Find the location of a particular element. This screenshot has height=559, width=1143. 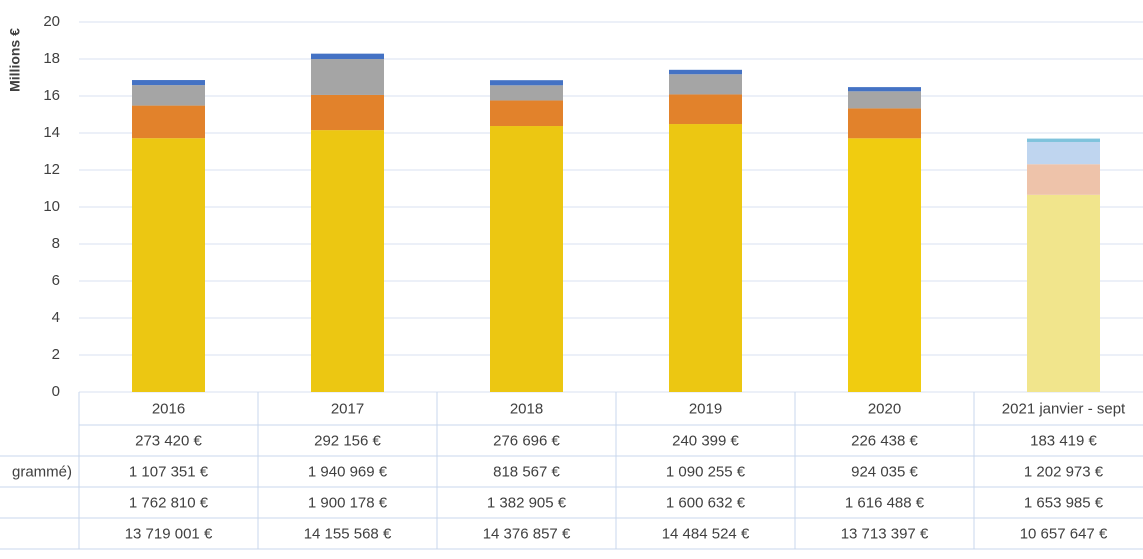

y-tick-label: 4 is located at coordinates (56, 317).